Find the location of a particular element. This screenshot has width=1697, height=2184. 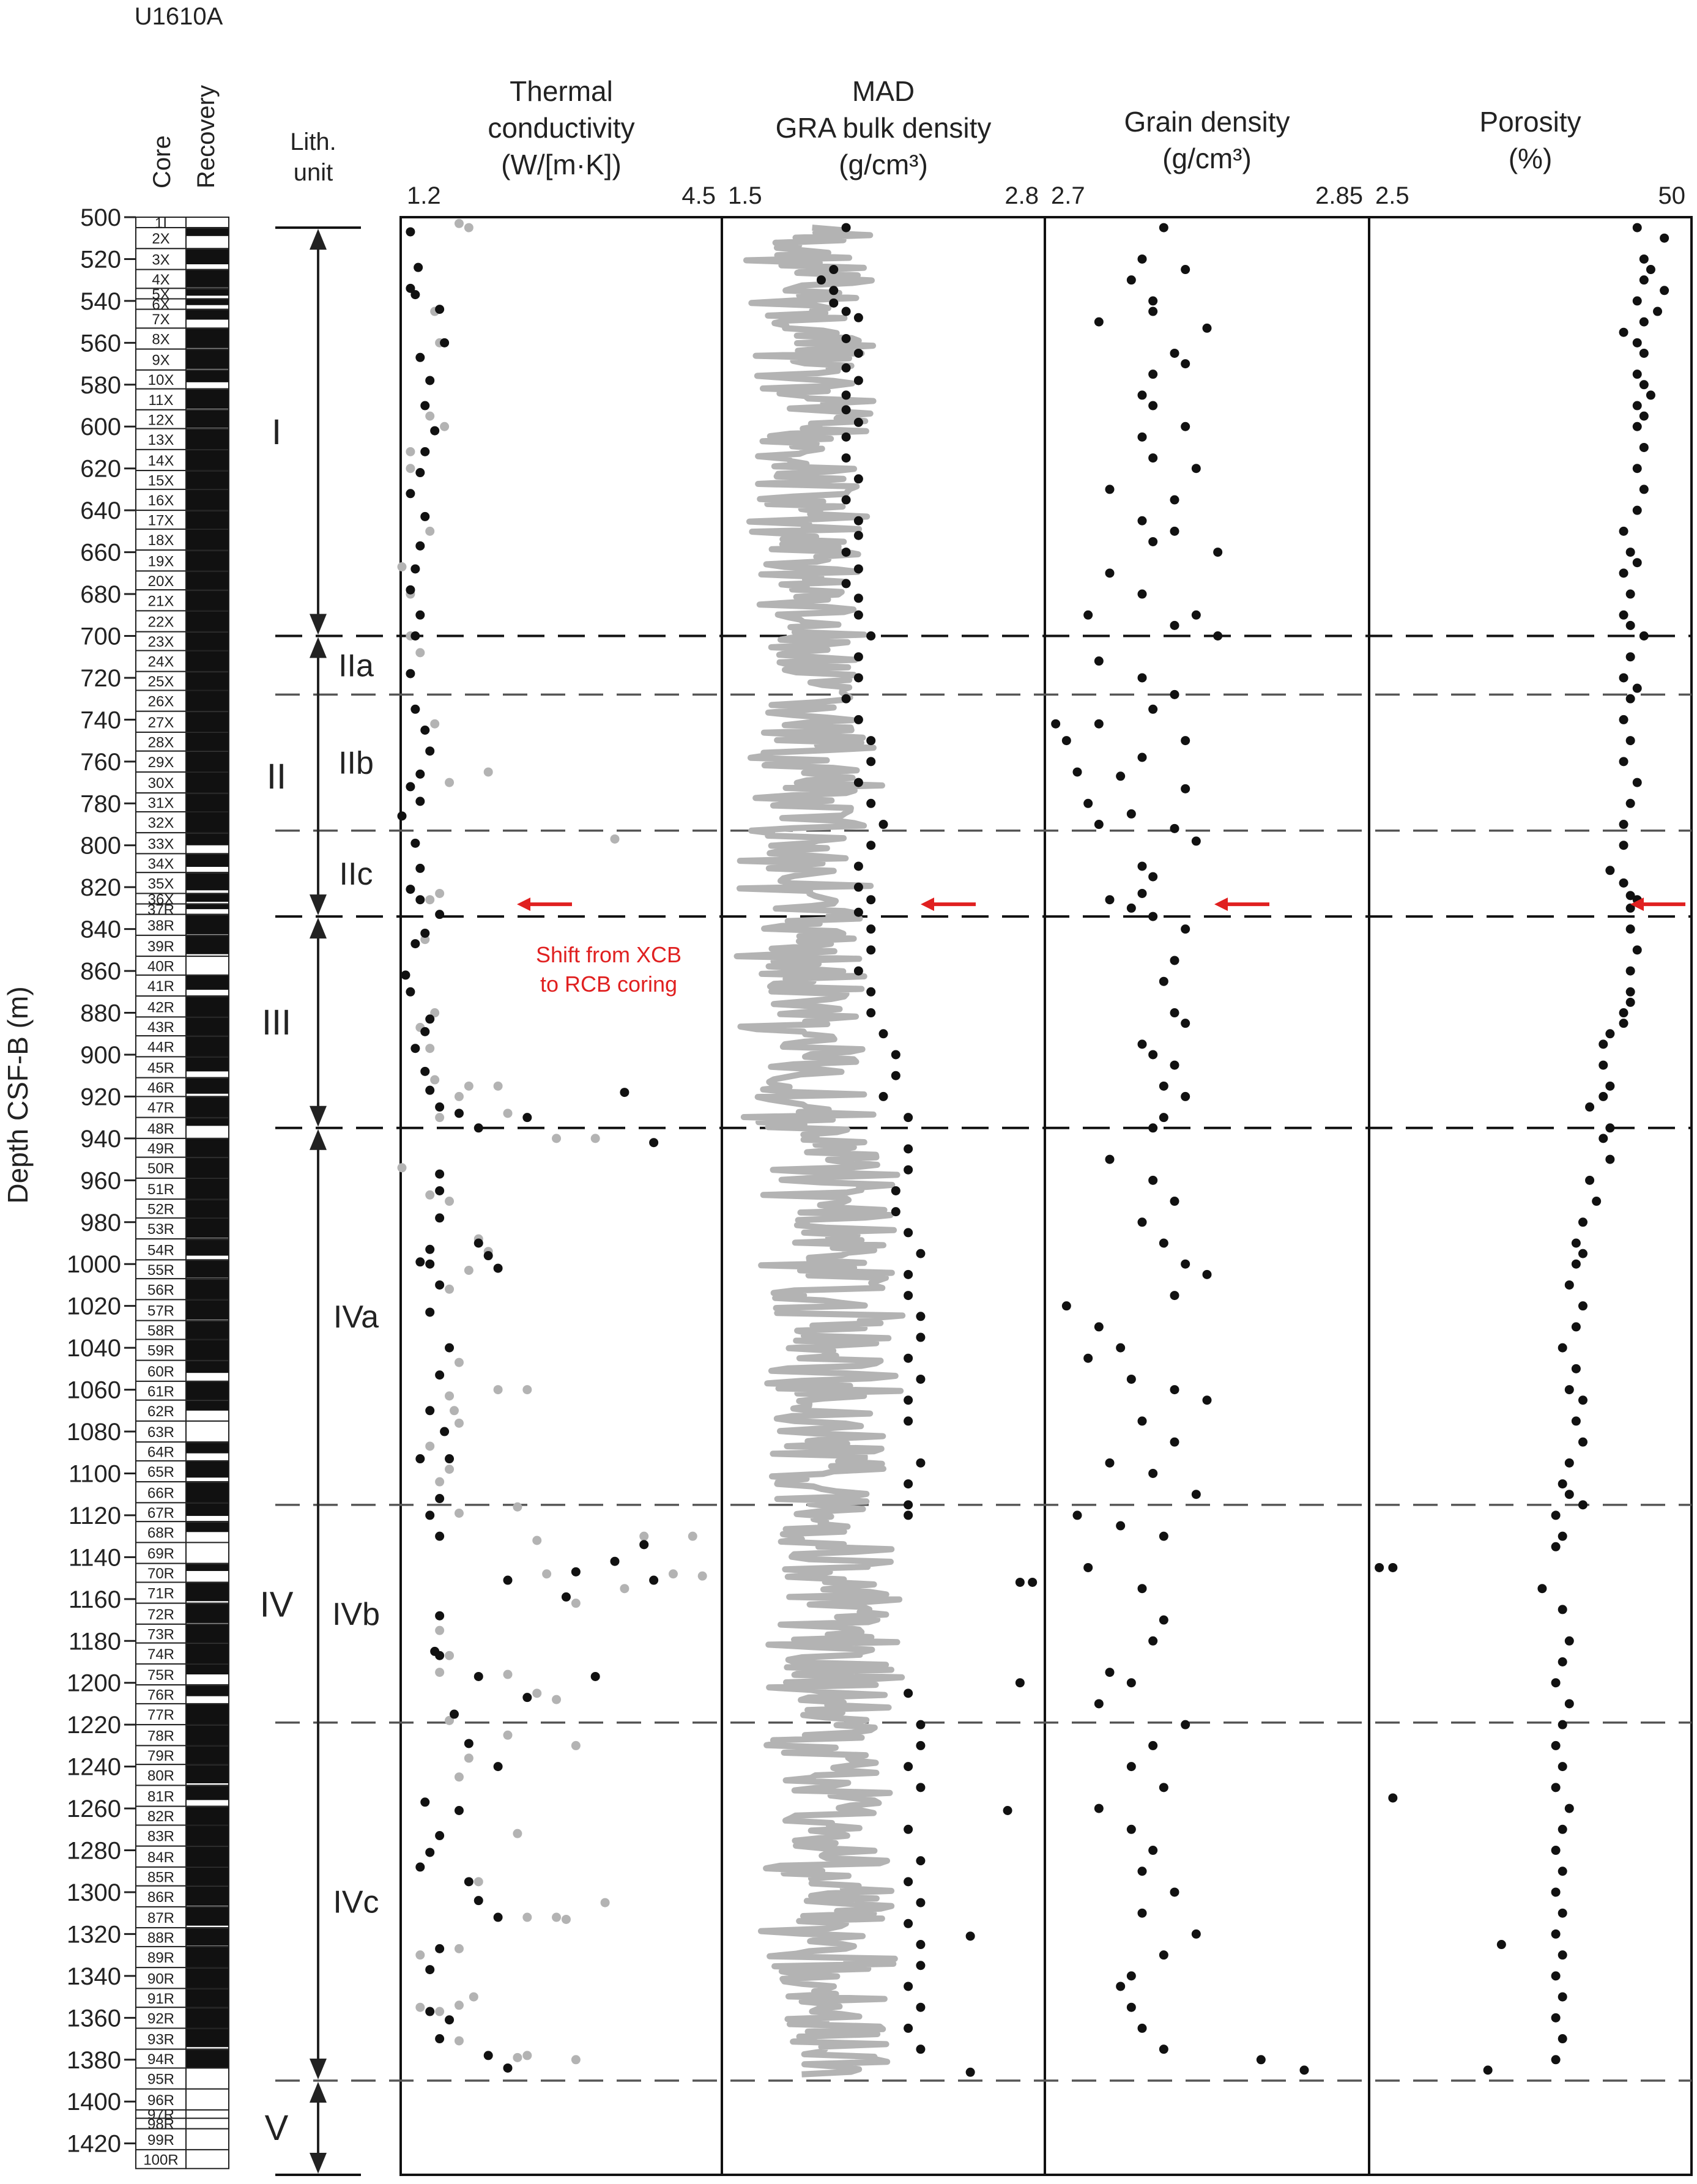

core-label: 72R is located at coordinates (161, 1615).